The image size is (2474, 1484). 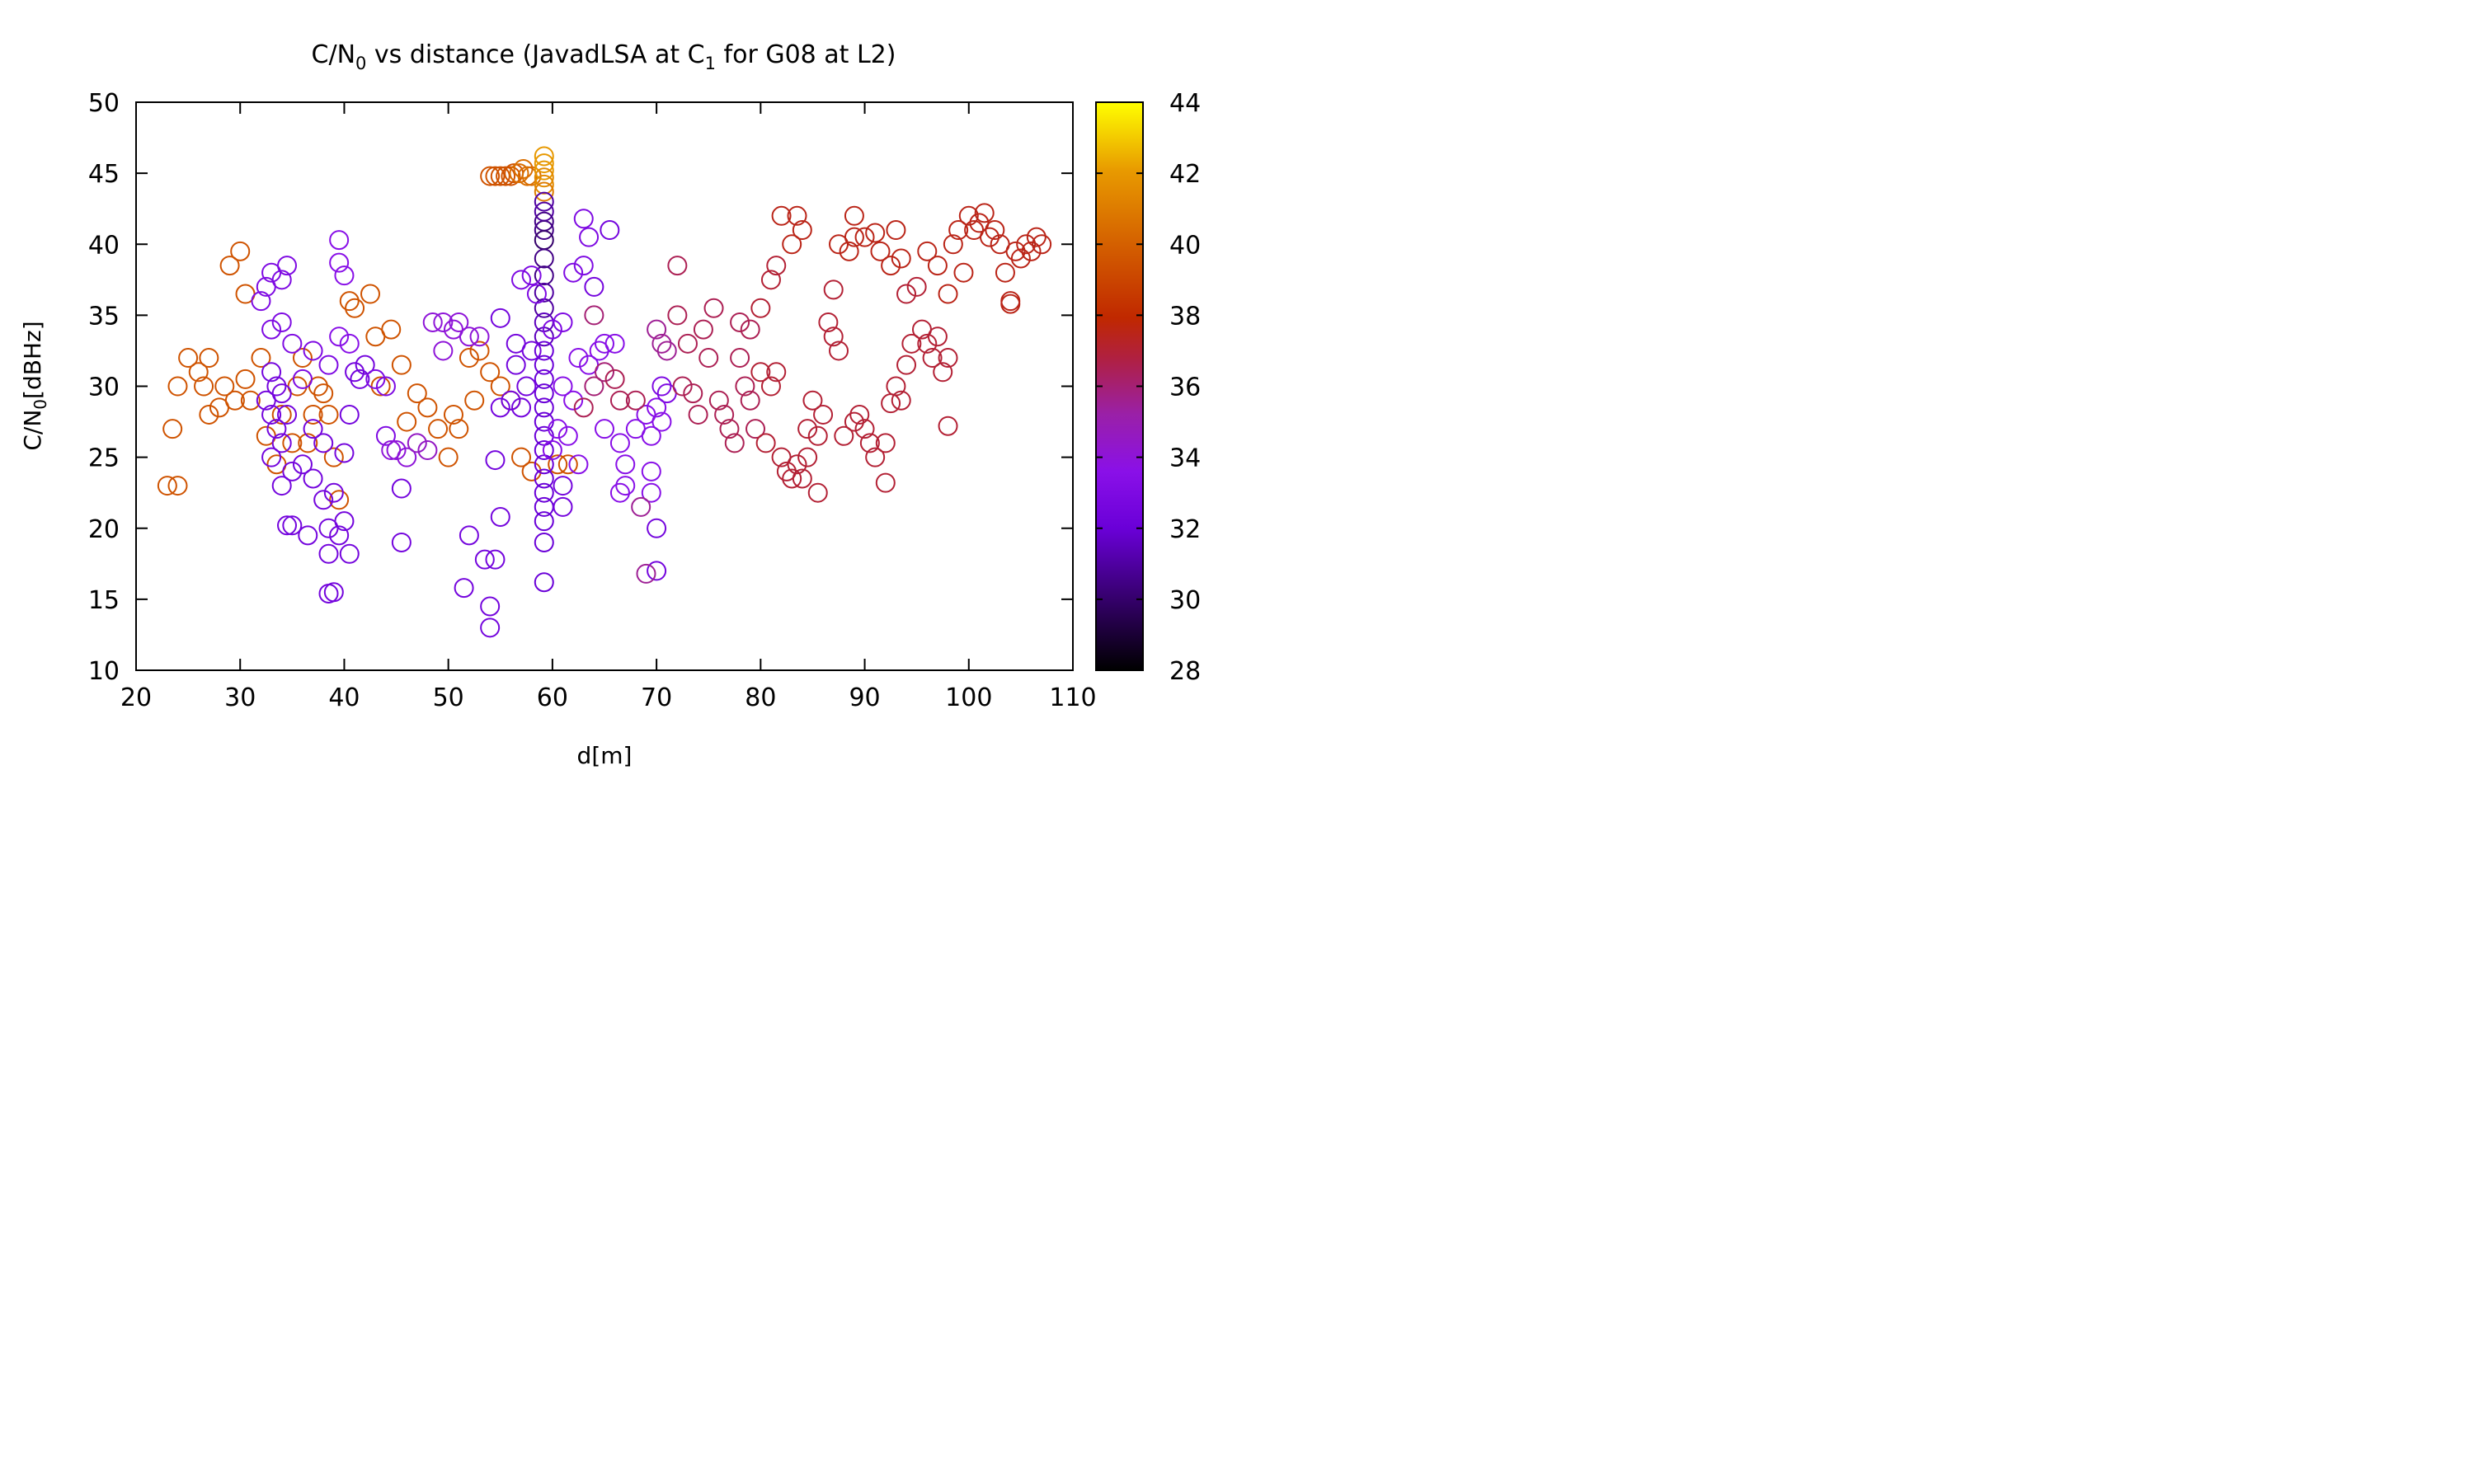 I want to click on x-tick-label: 60, so click(x=552, y=697).